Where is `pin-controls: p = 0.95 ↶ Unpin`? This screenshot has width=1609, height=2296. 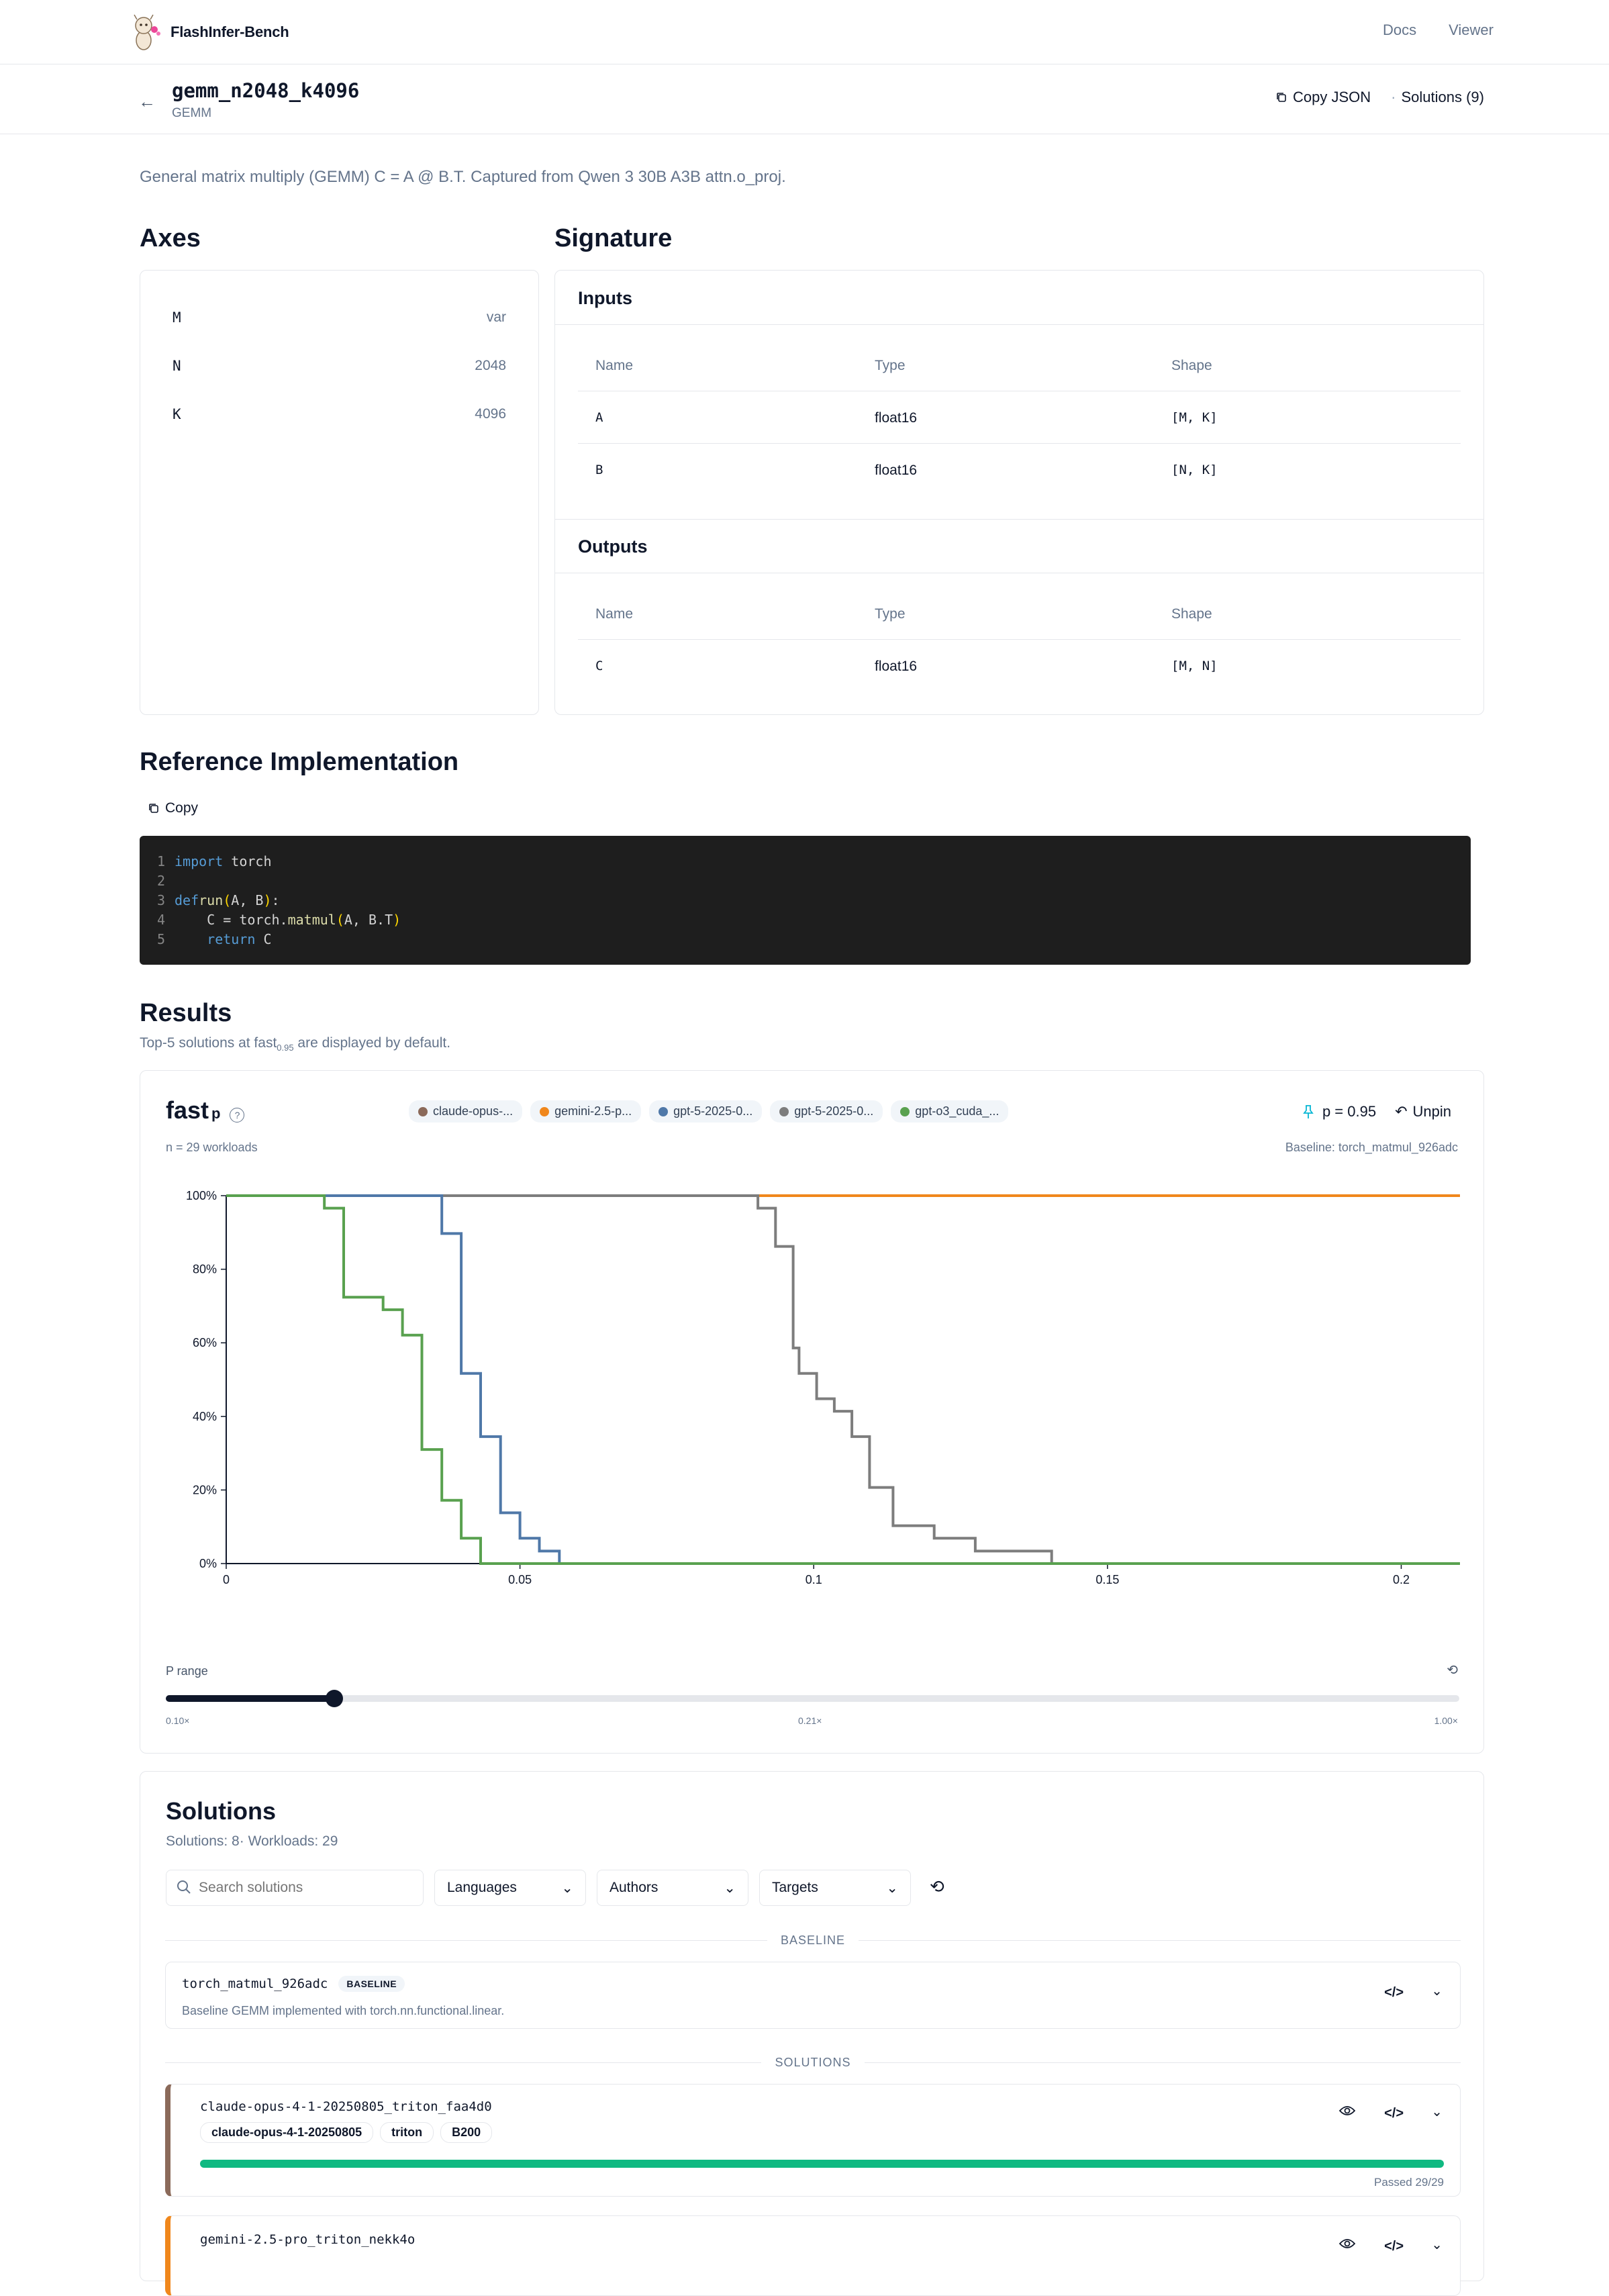 pin-controls: p = 0.95 ↶ Unpin is located at coordinates (1376, 1111).